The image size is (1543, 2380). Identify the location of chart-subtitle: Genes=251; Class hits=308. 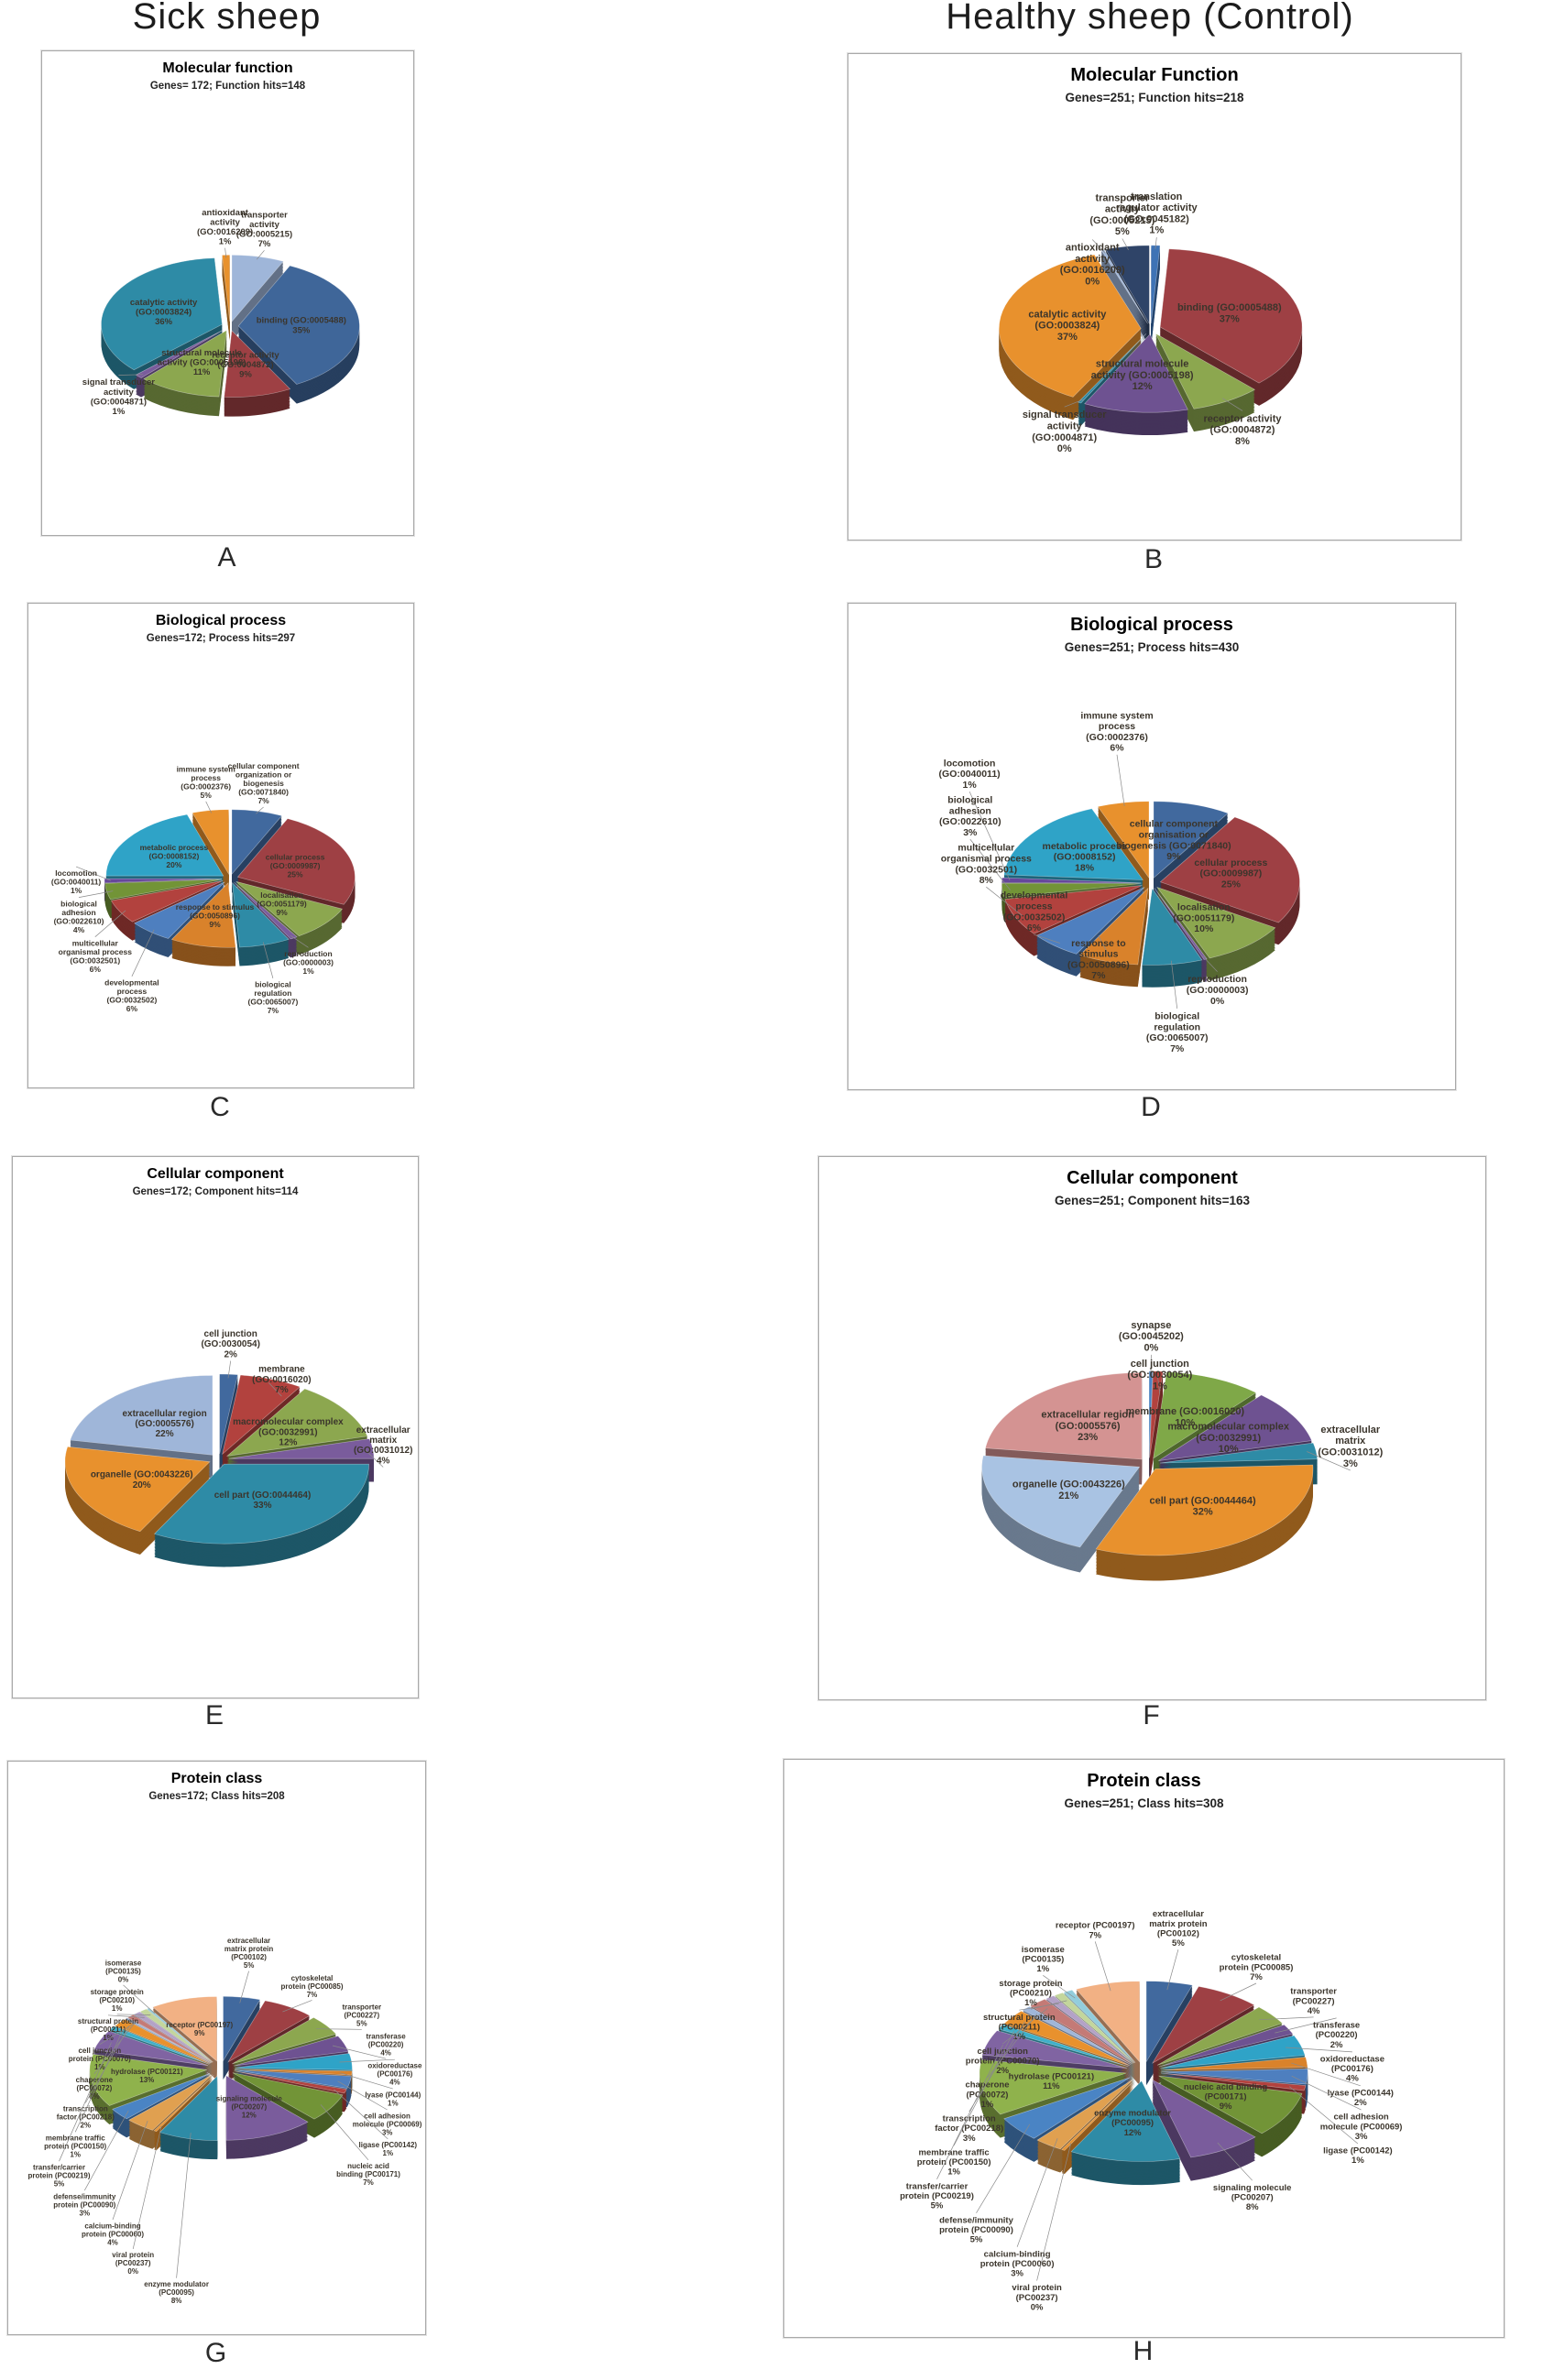
(1144, 1803).